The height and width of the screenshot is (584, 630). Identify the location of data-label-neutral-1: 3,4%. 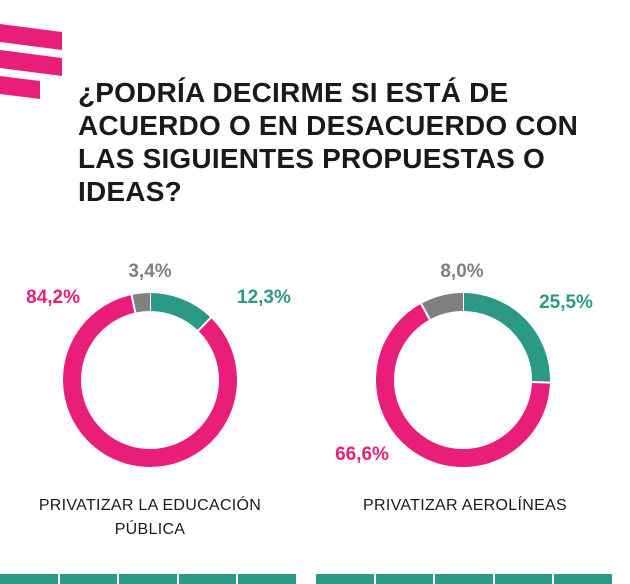
(149, 271).